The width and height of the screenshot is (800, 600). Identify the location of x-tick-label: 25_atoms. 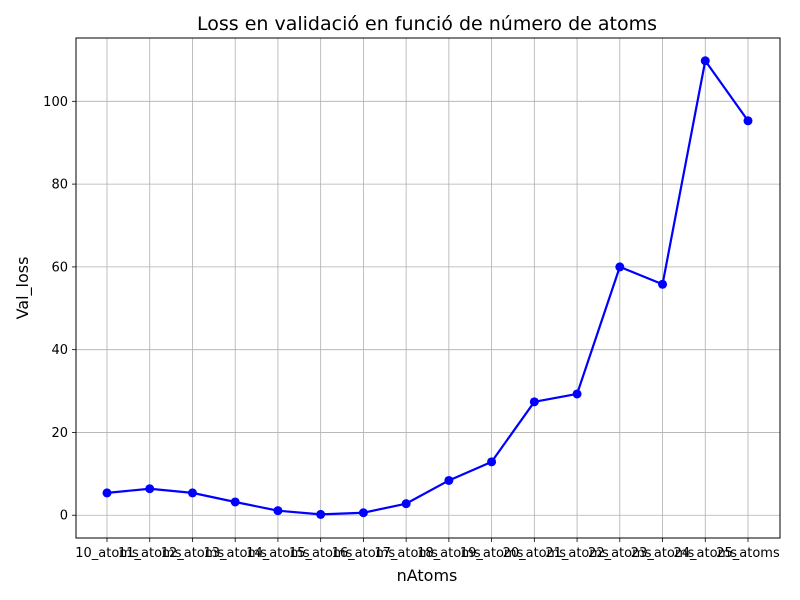
(748, 553).